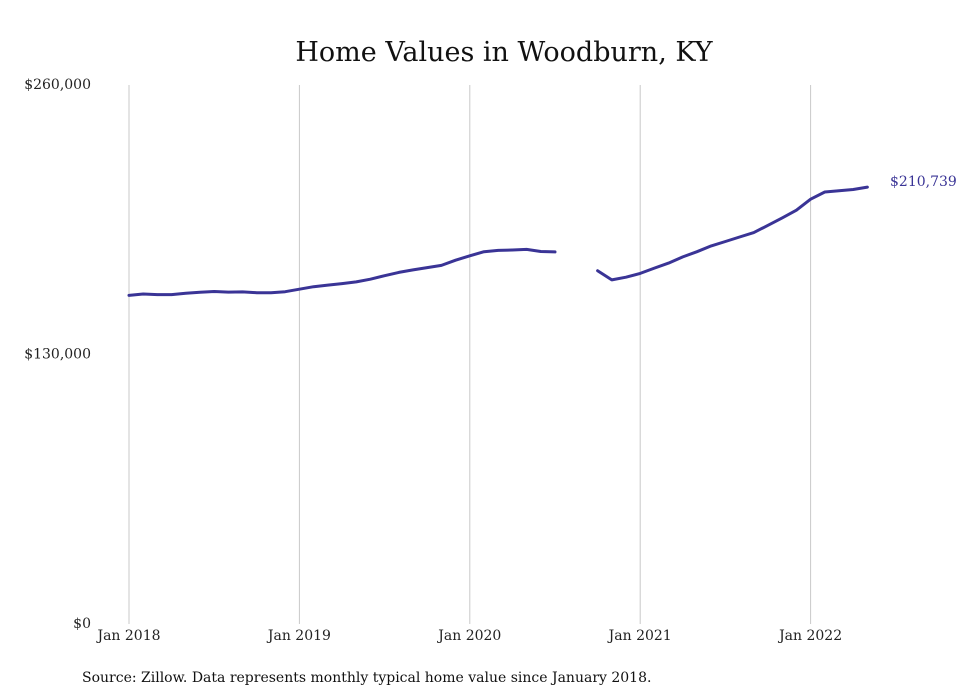 The image size is (980, 699). What do you see at coordinates (57, 85) in the screenshot?
I see `y-tick-label: $260,000` at bounding box center [57, 85].